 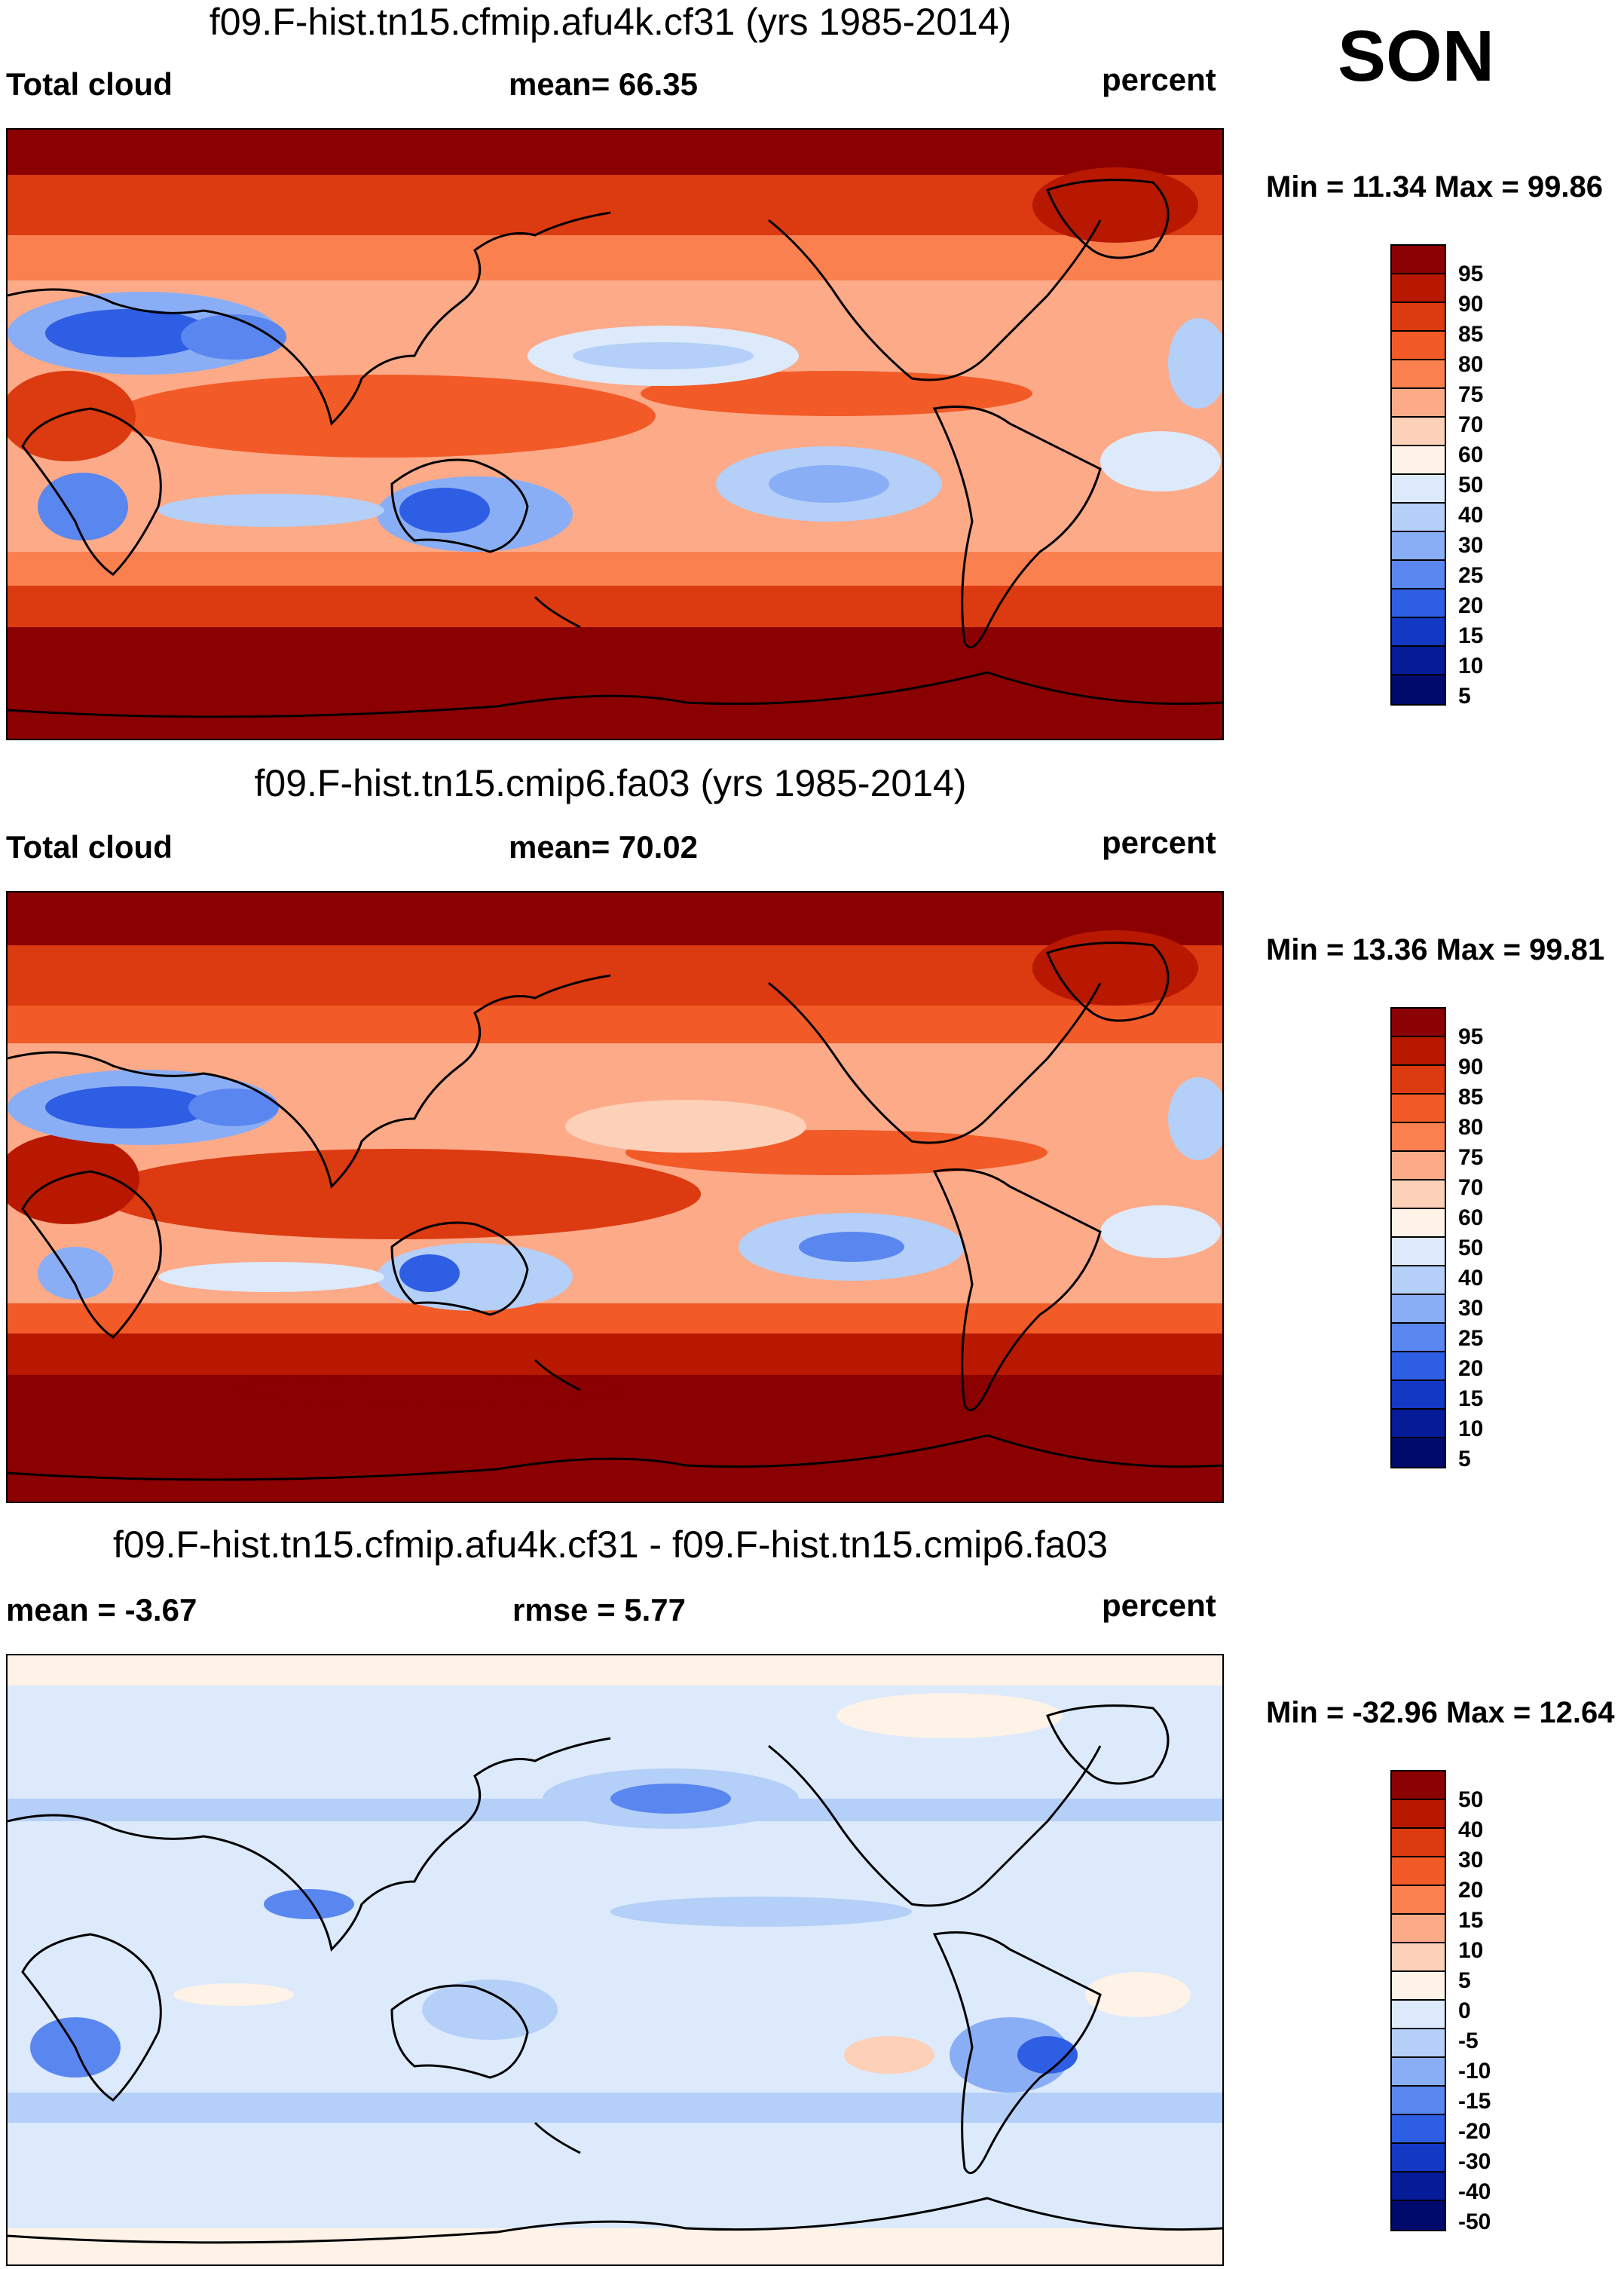 I want to click on colorbar-tick-label: 50, so click(x=1471, y=1248).